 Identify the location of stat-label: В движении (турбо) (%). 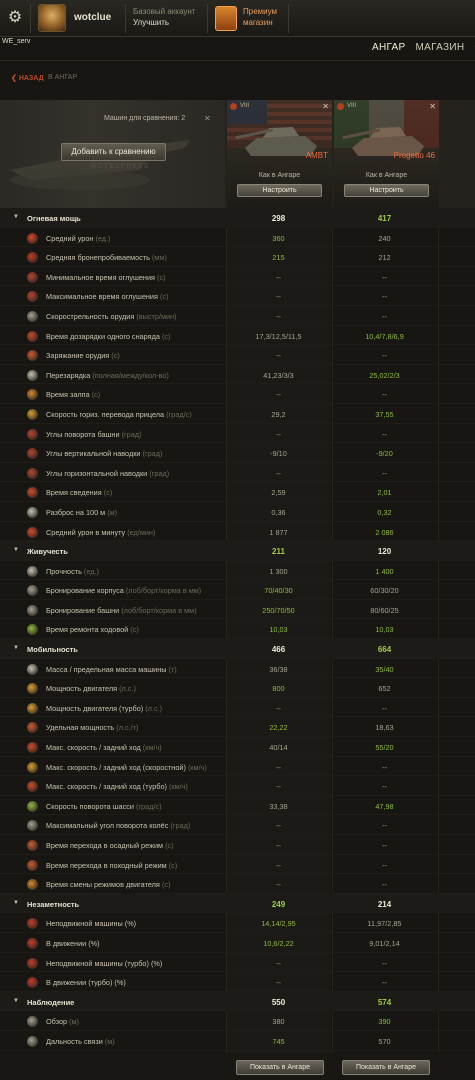
(86, 982).